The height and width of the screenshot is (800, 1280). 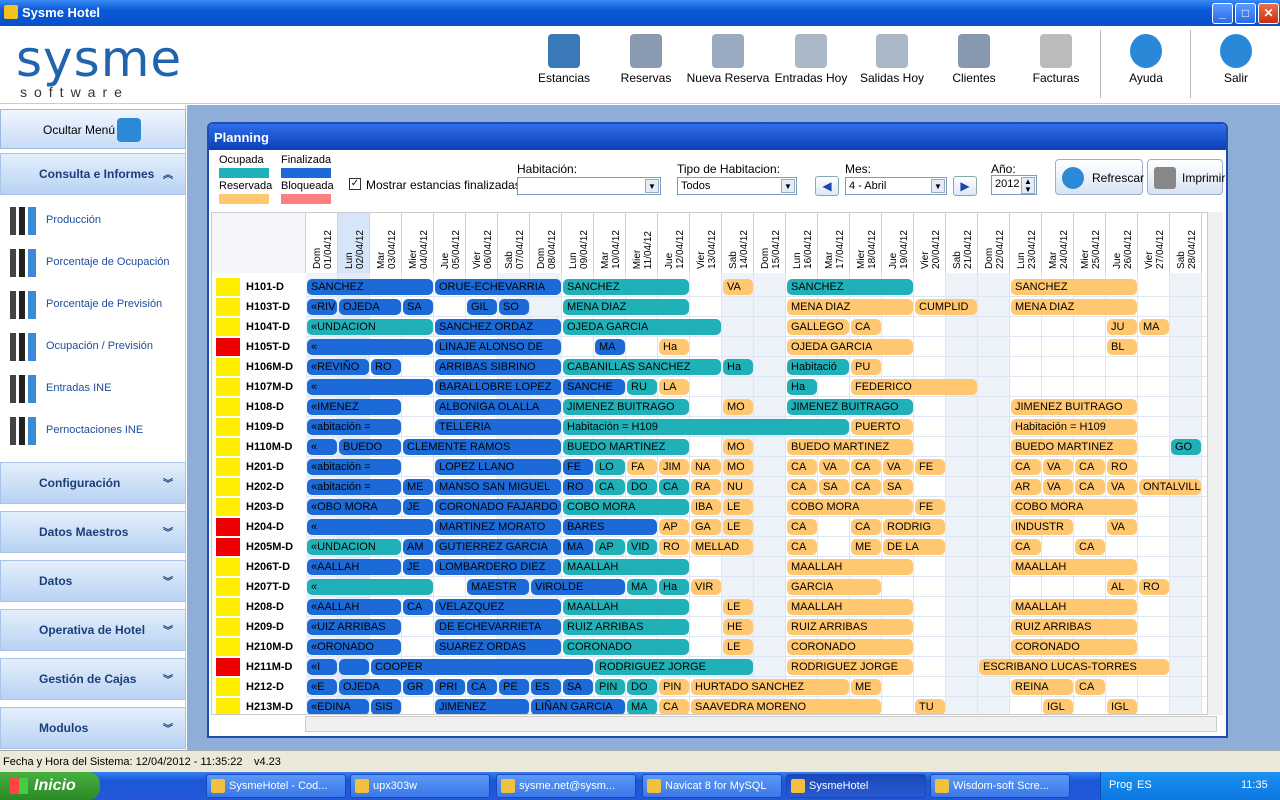 I want to click on toolbar-entradas-hoy-button: Entradas Hoy, so click(x=811, y=65).